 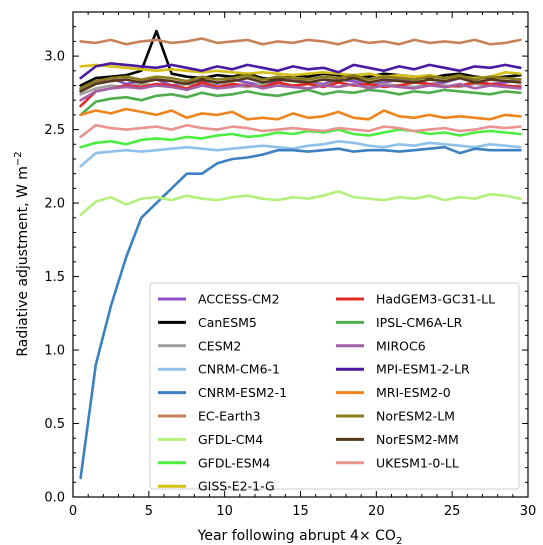 What do you see at coordinates (54, 351) in the screenshot?
I see `y-tick-label: 1.0` at bounding box center [54, 351].